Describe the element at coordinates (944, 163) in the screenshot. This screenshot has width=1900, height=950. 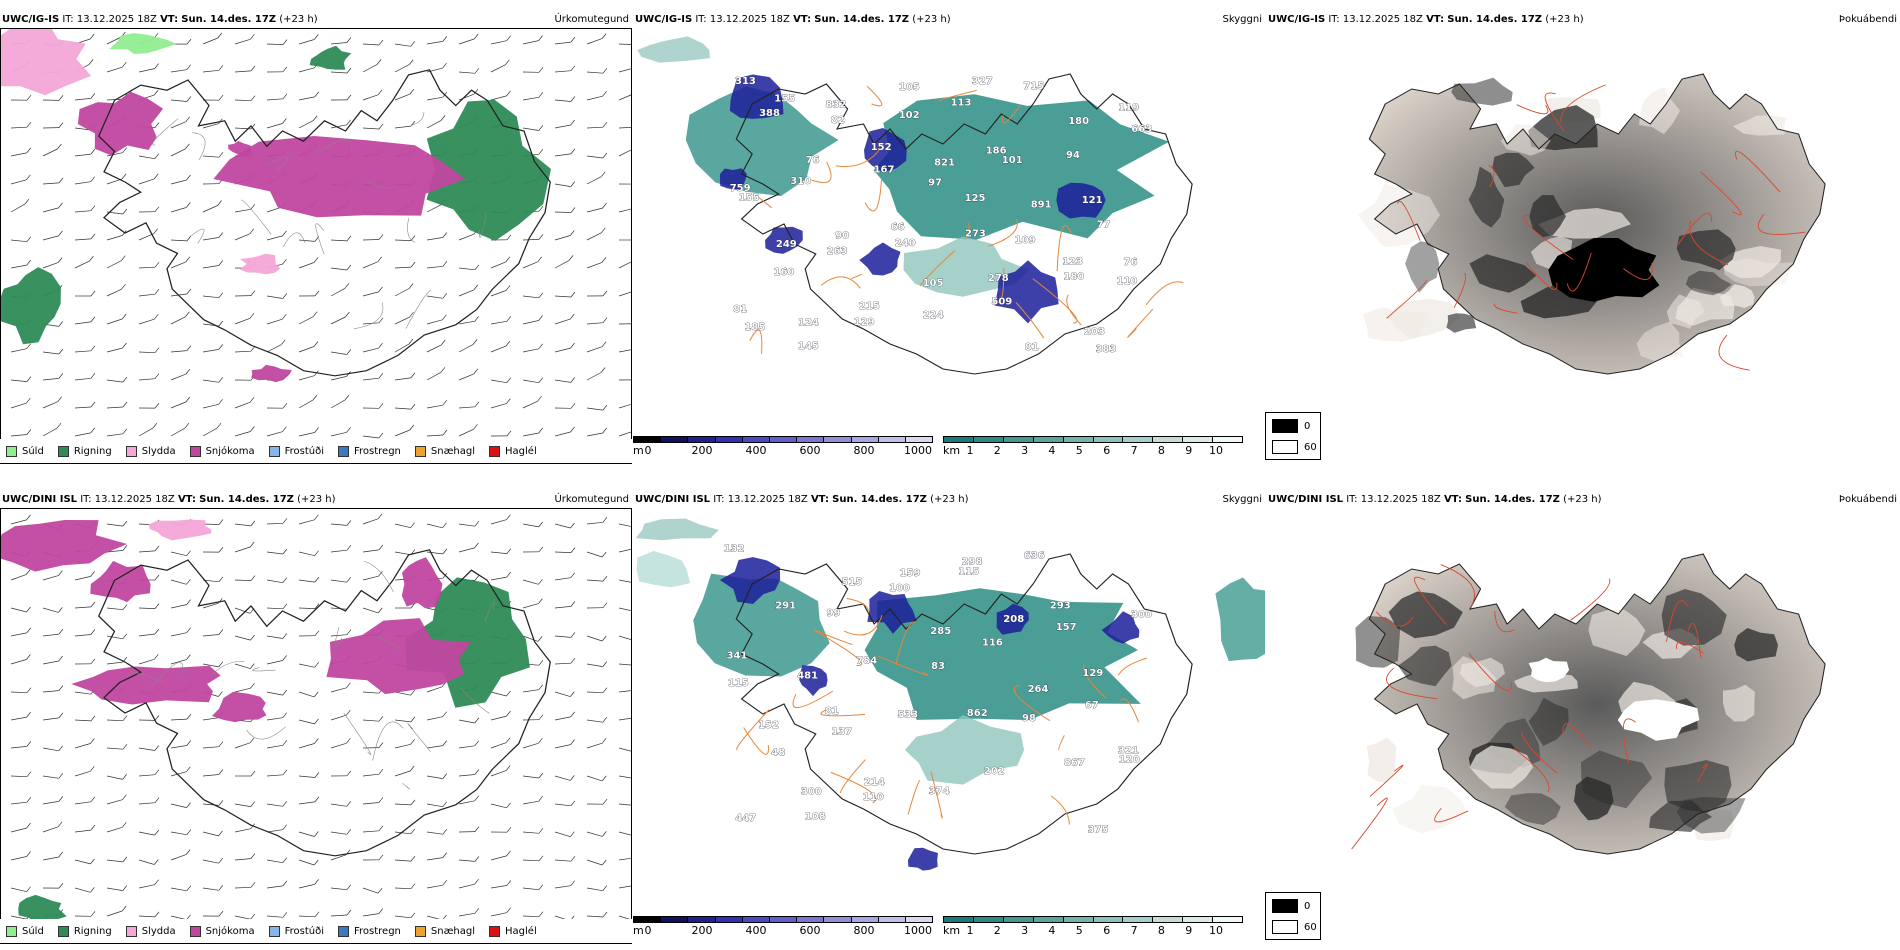
I see `height-label: 821` at that location.